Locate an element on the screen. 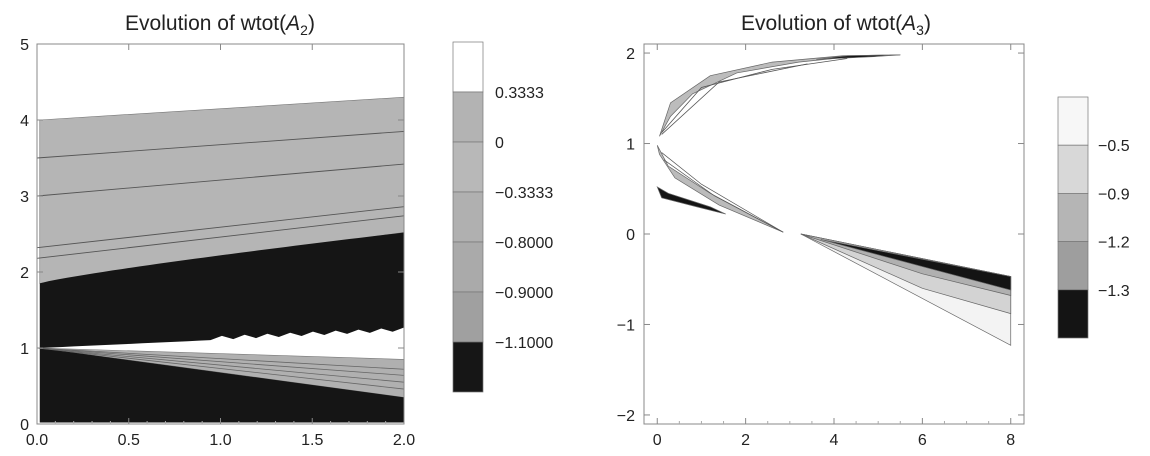  chart-left-title: Evolution of wtot(A2) is located at coordinates (220, 25).